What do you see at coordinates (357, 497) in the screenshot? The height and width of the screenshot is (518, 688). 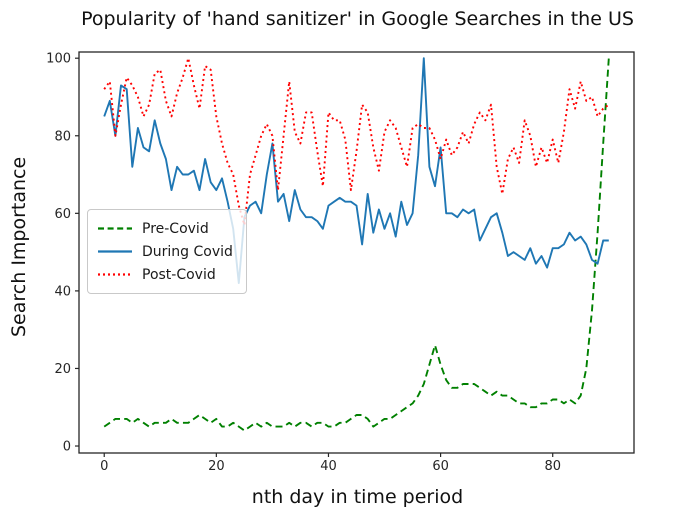 I see `x-axis-label: nth day in time period` at bounding box center [357, 497].